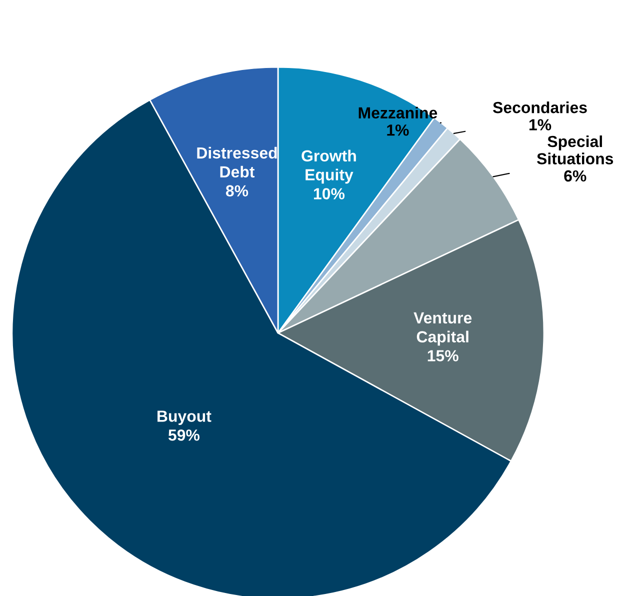 The image size is (623, 596). What do you see at coordinates (237, 162) in the screenshot?
I see `slice-label: Distressed Debt` at bounding box center [237, 162].